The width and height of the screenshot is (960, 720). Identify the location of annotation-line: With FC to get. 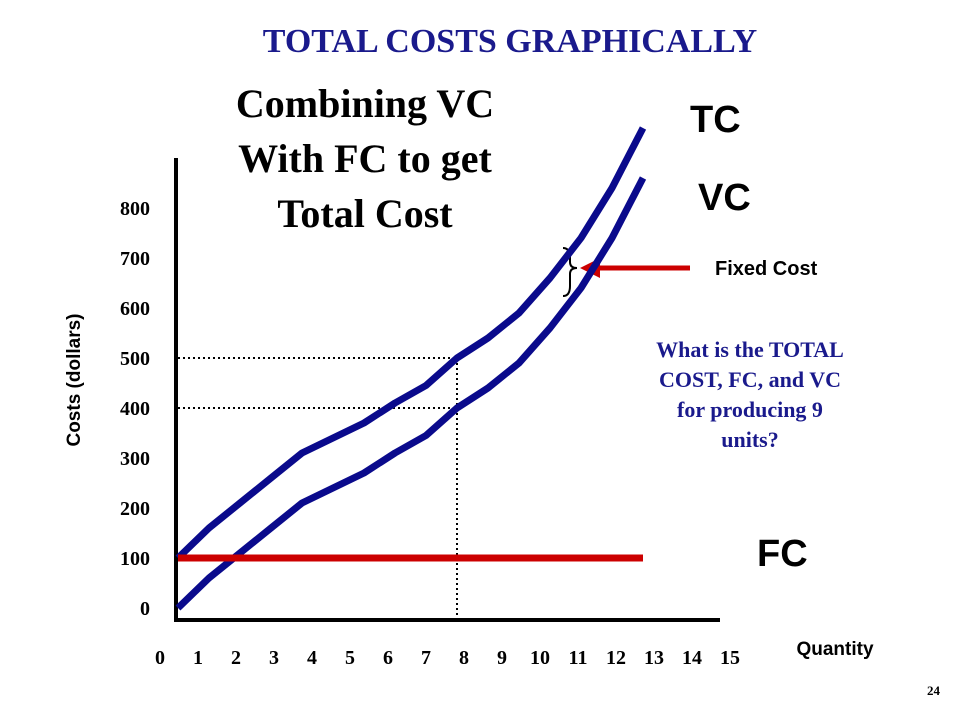
(365, 158).